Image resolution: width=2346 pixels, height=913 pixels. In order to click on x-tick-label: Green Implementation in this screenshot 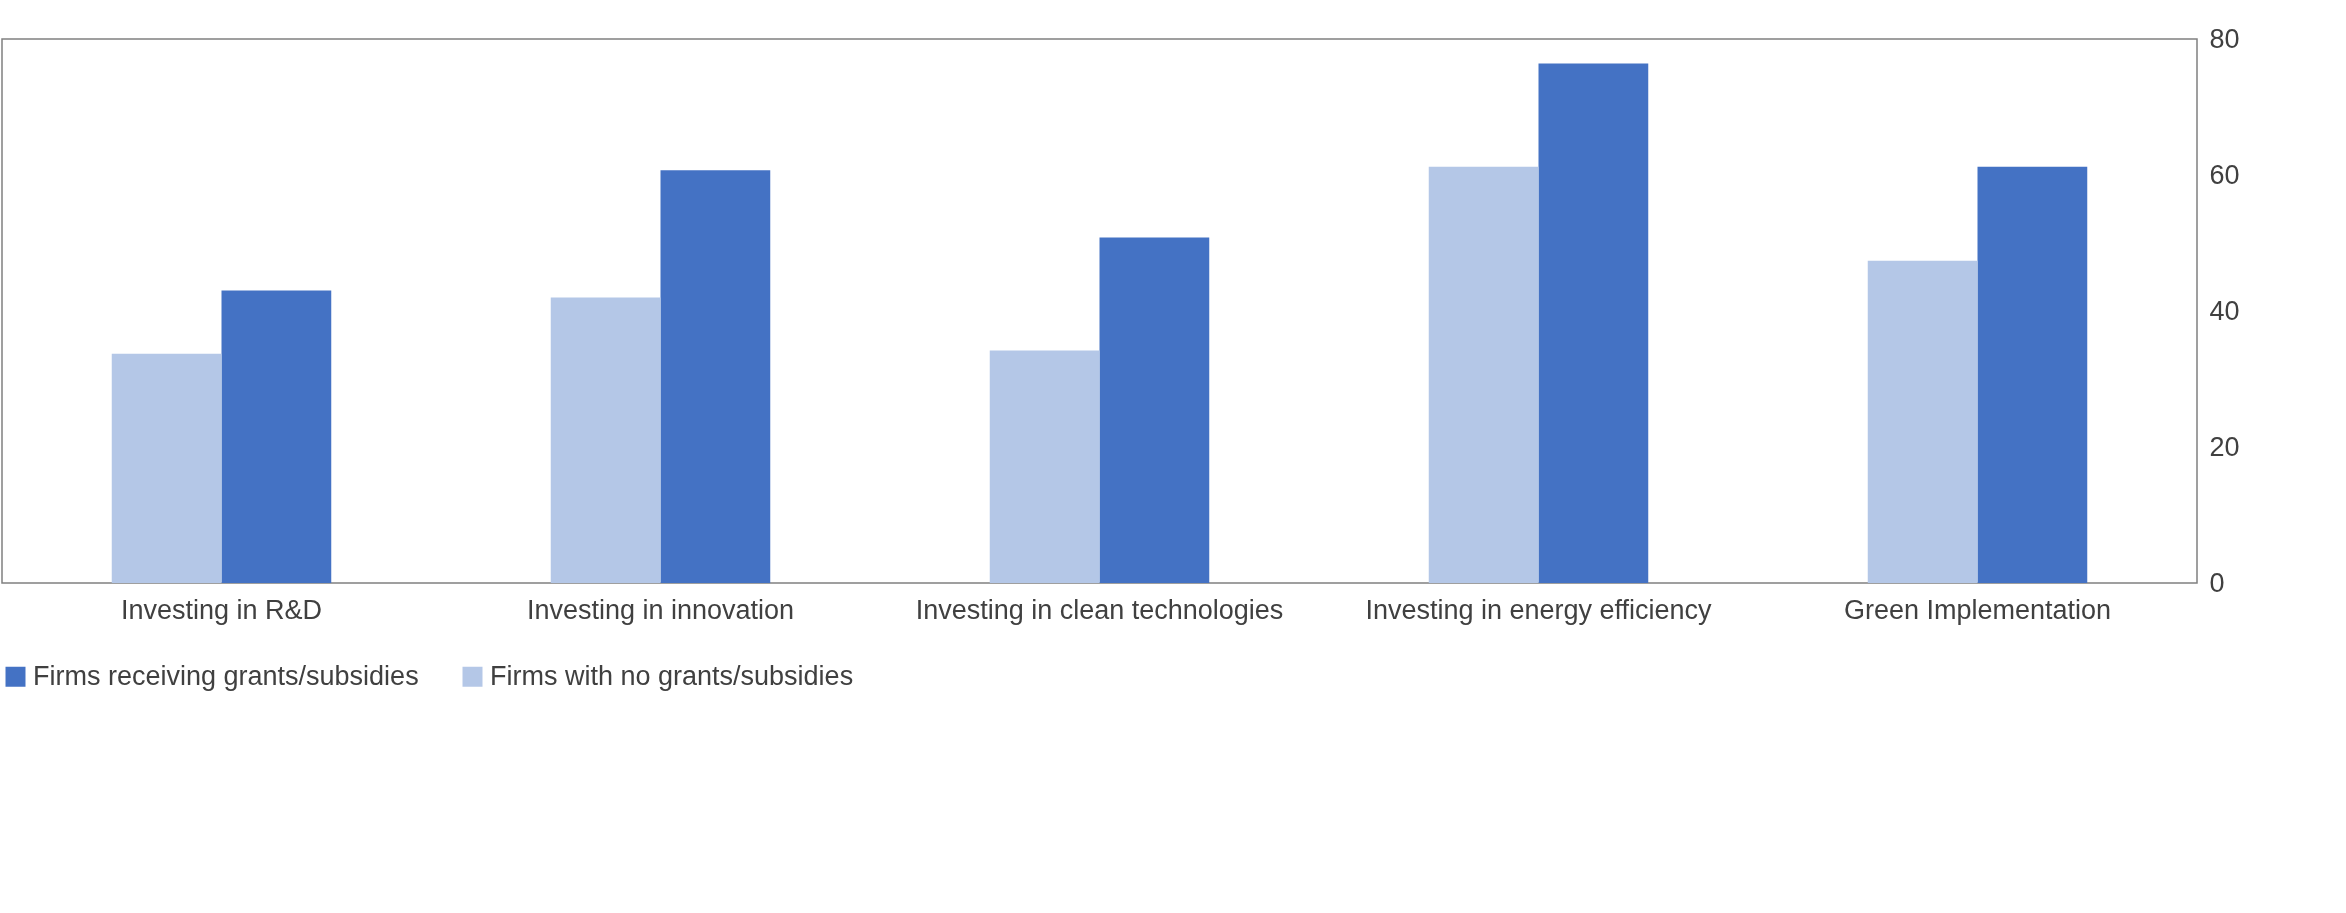, I will do `click(1977, 609)`.